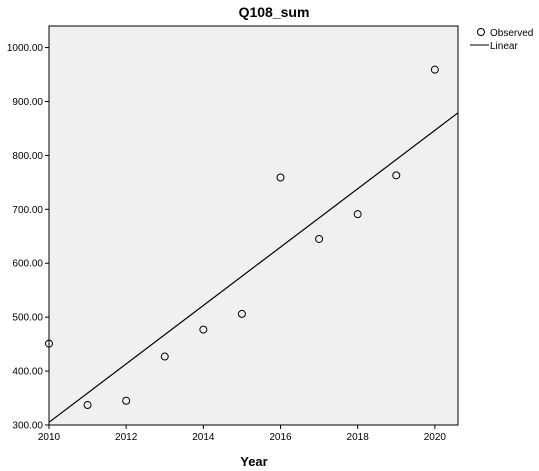  What do you see at coordinates (25, 48) in the screenshot?
I see `y-tick-label: 1000.00` at bounding box center [25, 48].